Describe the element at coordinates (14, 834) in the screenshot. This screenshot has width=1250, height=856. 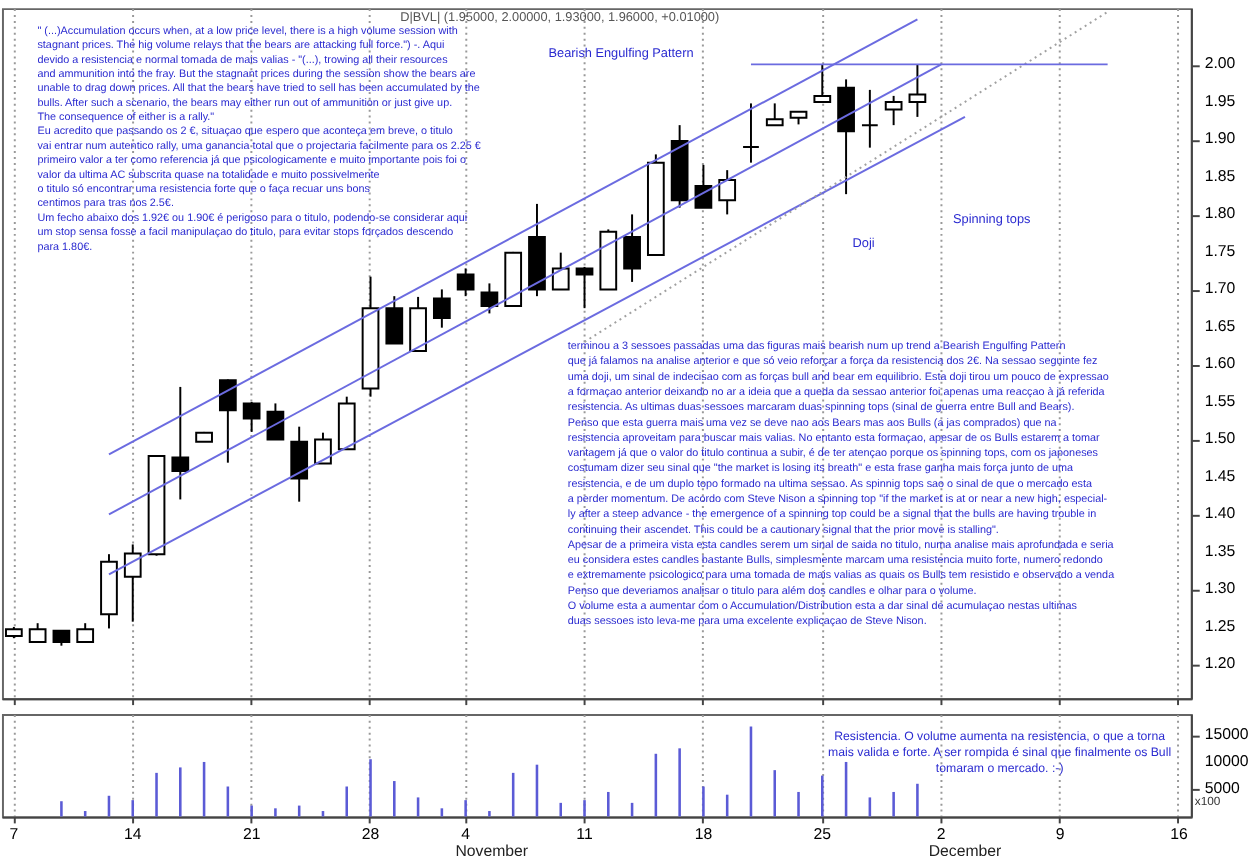
I see `x-tick-label: 7` at that location.